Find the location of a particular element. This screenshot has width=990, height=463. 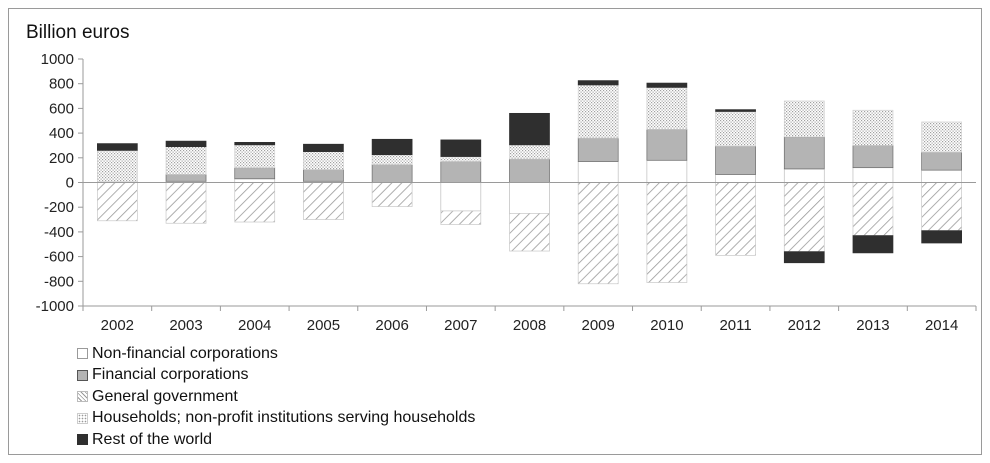

bar-nfc-2010 is located at coordinates (667, 171).